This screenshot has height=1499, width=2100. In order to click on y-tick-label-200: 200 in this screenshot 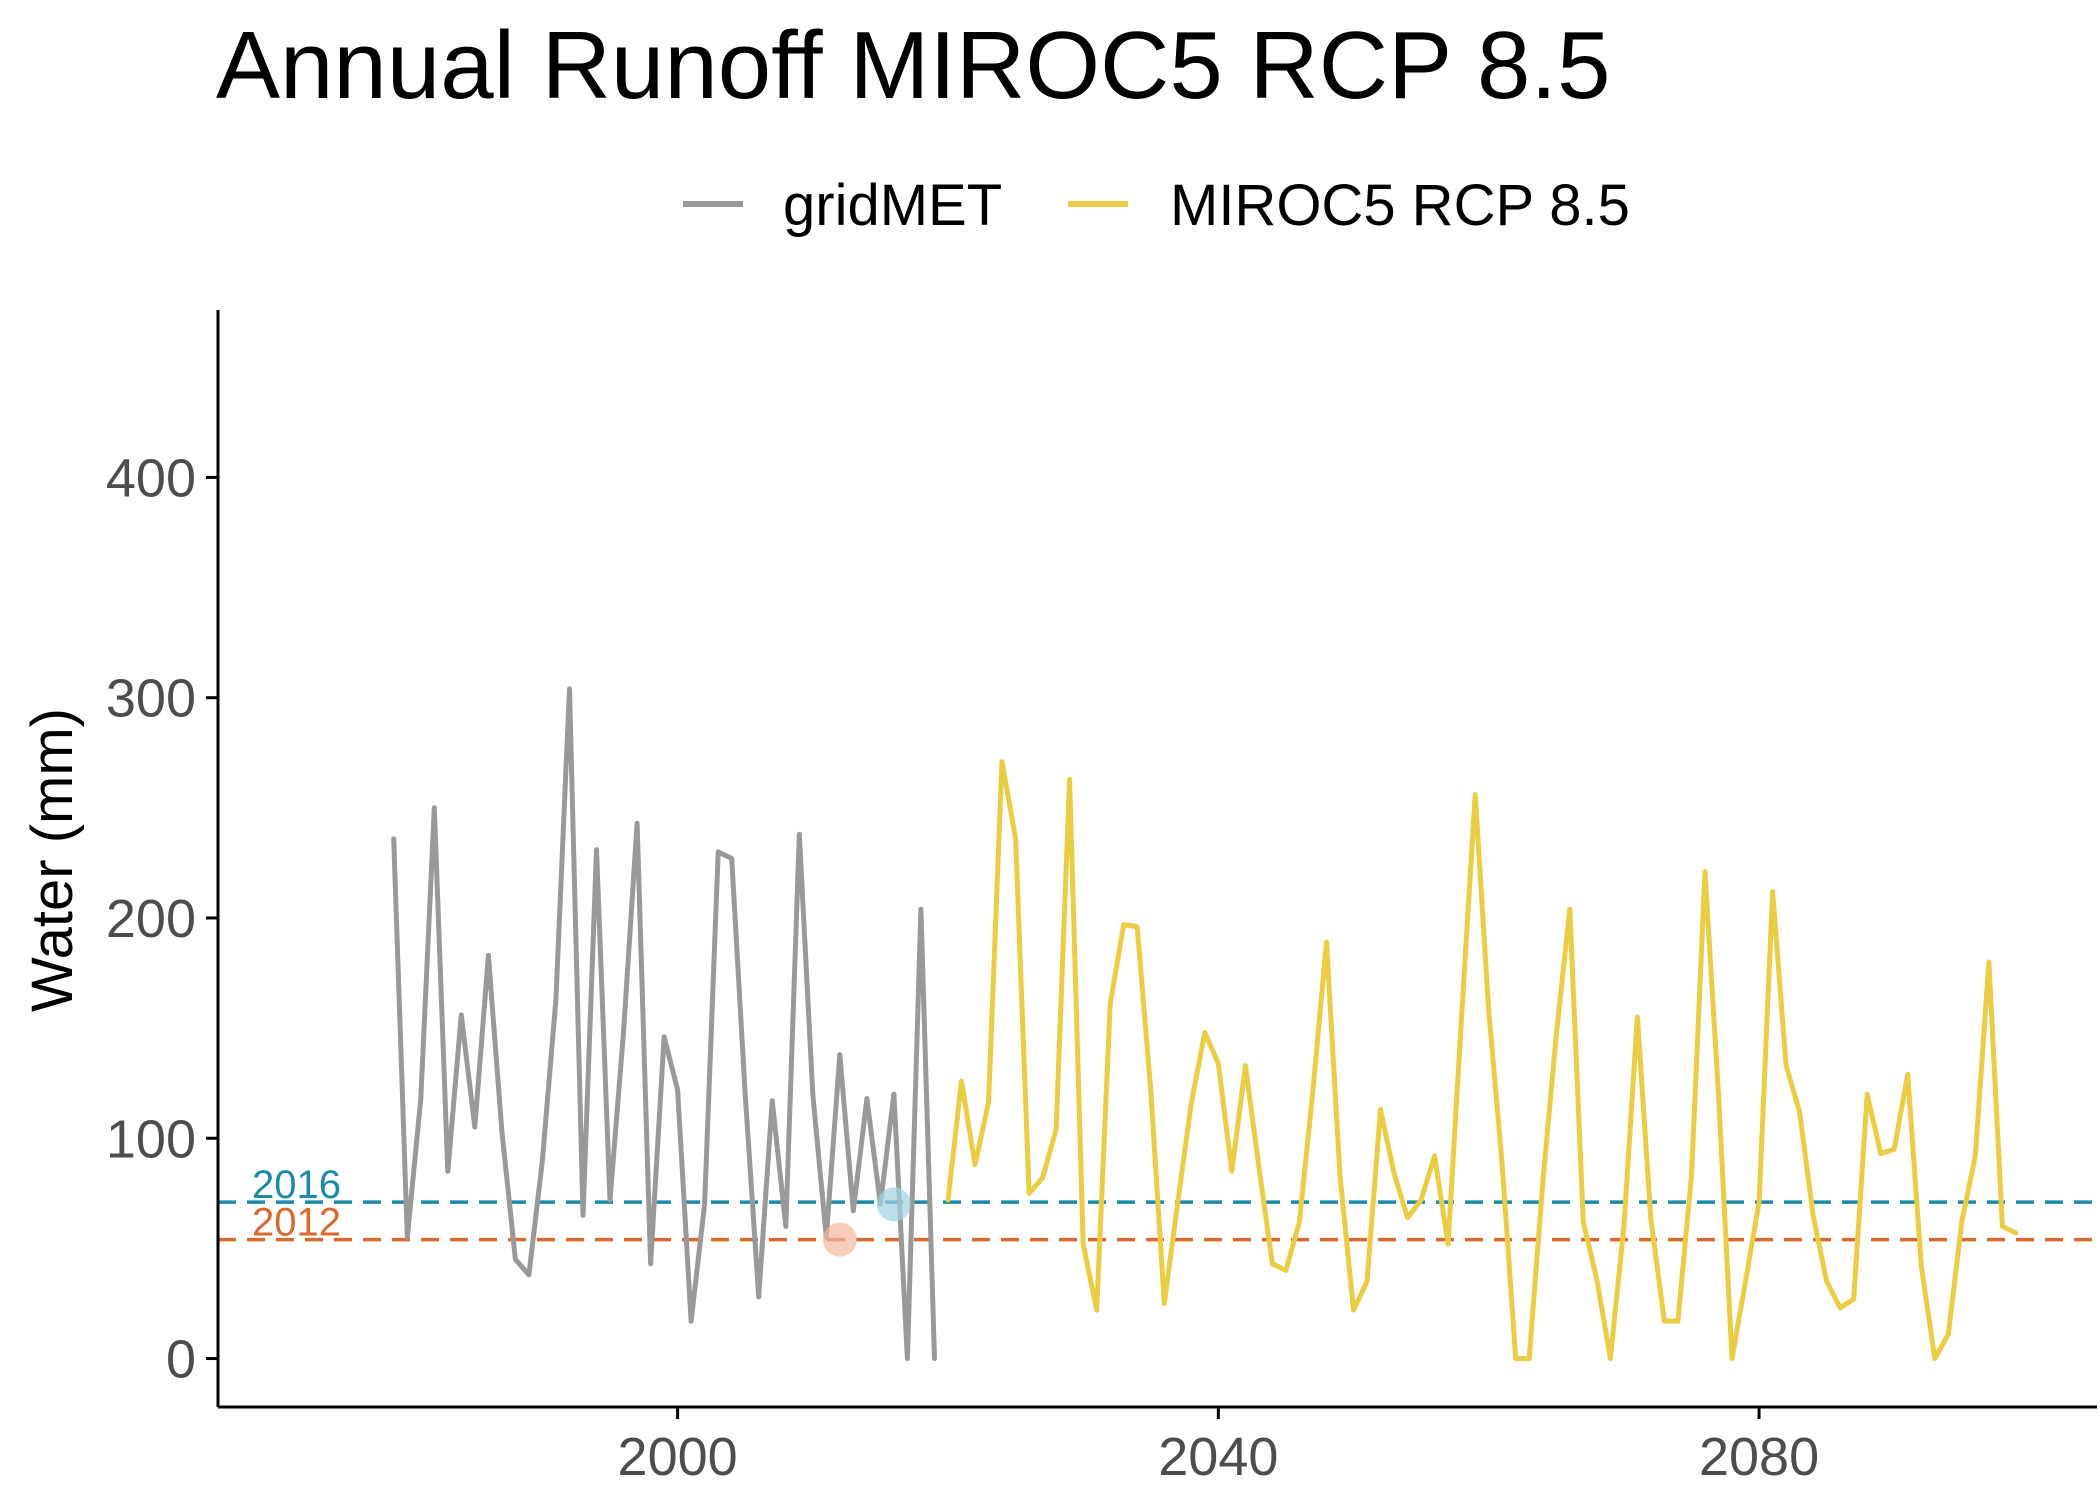, I will do `click(151, 919)`.